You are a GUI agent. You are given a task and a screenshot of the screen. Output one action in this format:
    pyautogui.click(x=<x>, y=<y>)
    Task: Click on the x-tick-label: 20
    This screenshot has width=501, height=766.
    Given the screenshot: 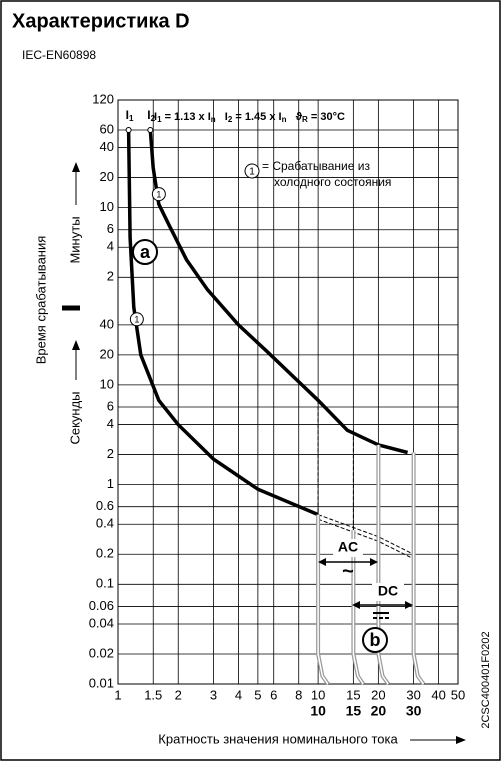 What is the action you would take?
    pyautogui.click(x=378, y=694)
    